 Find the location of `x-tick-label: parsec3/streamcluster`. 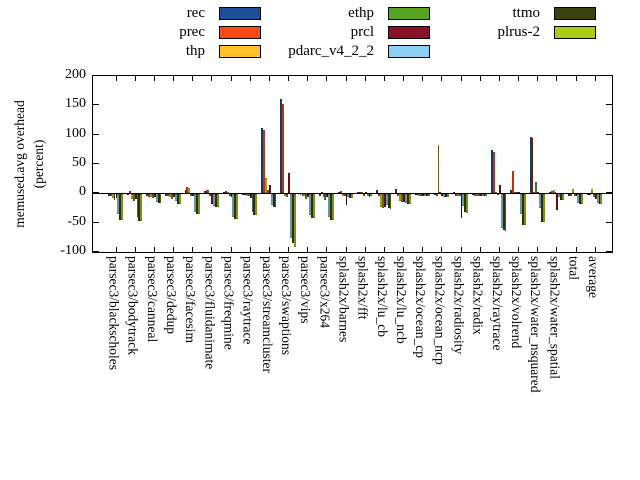

x-tick-label: parsec3/streamcluster is located at coordinates (267, 314).